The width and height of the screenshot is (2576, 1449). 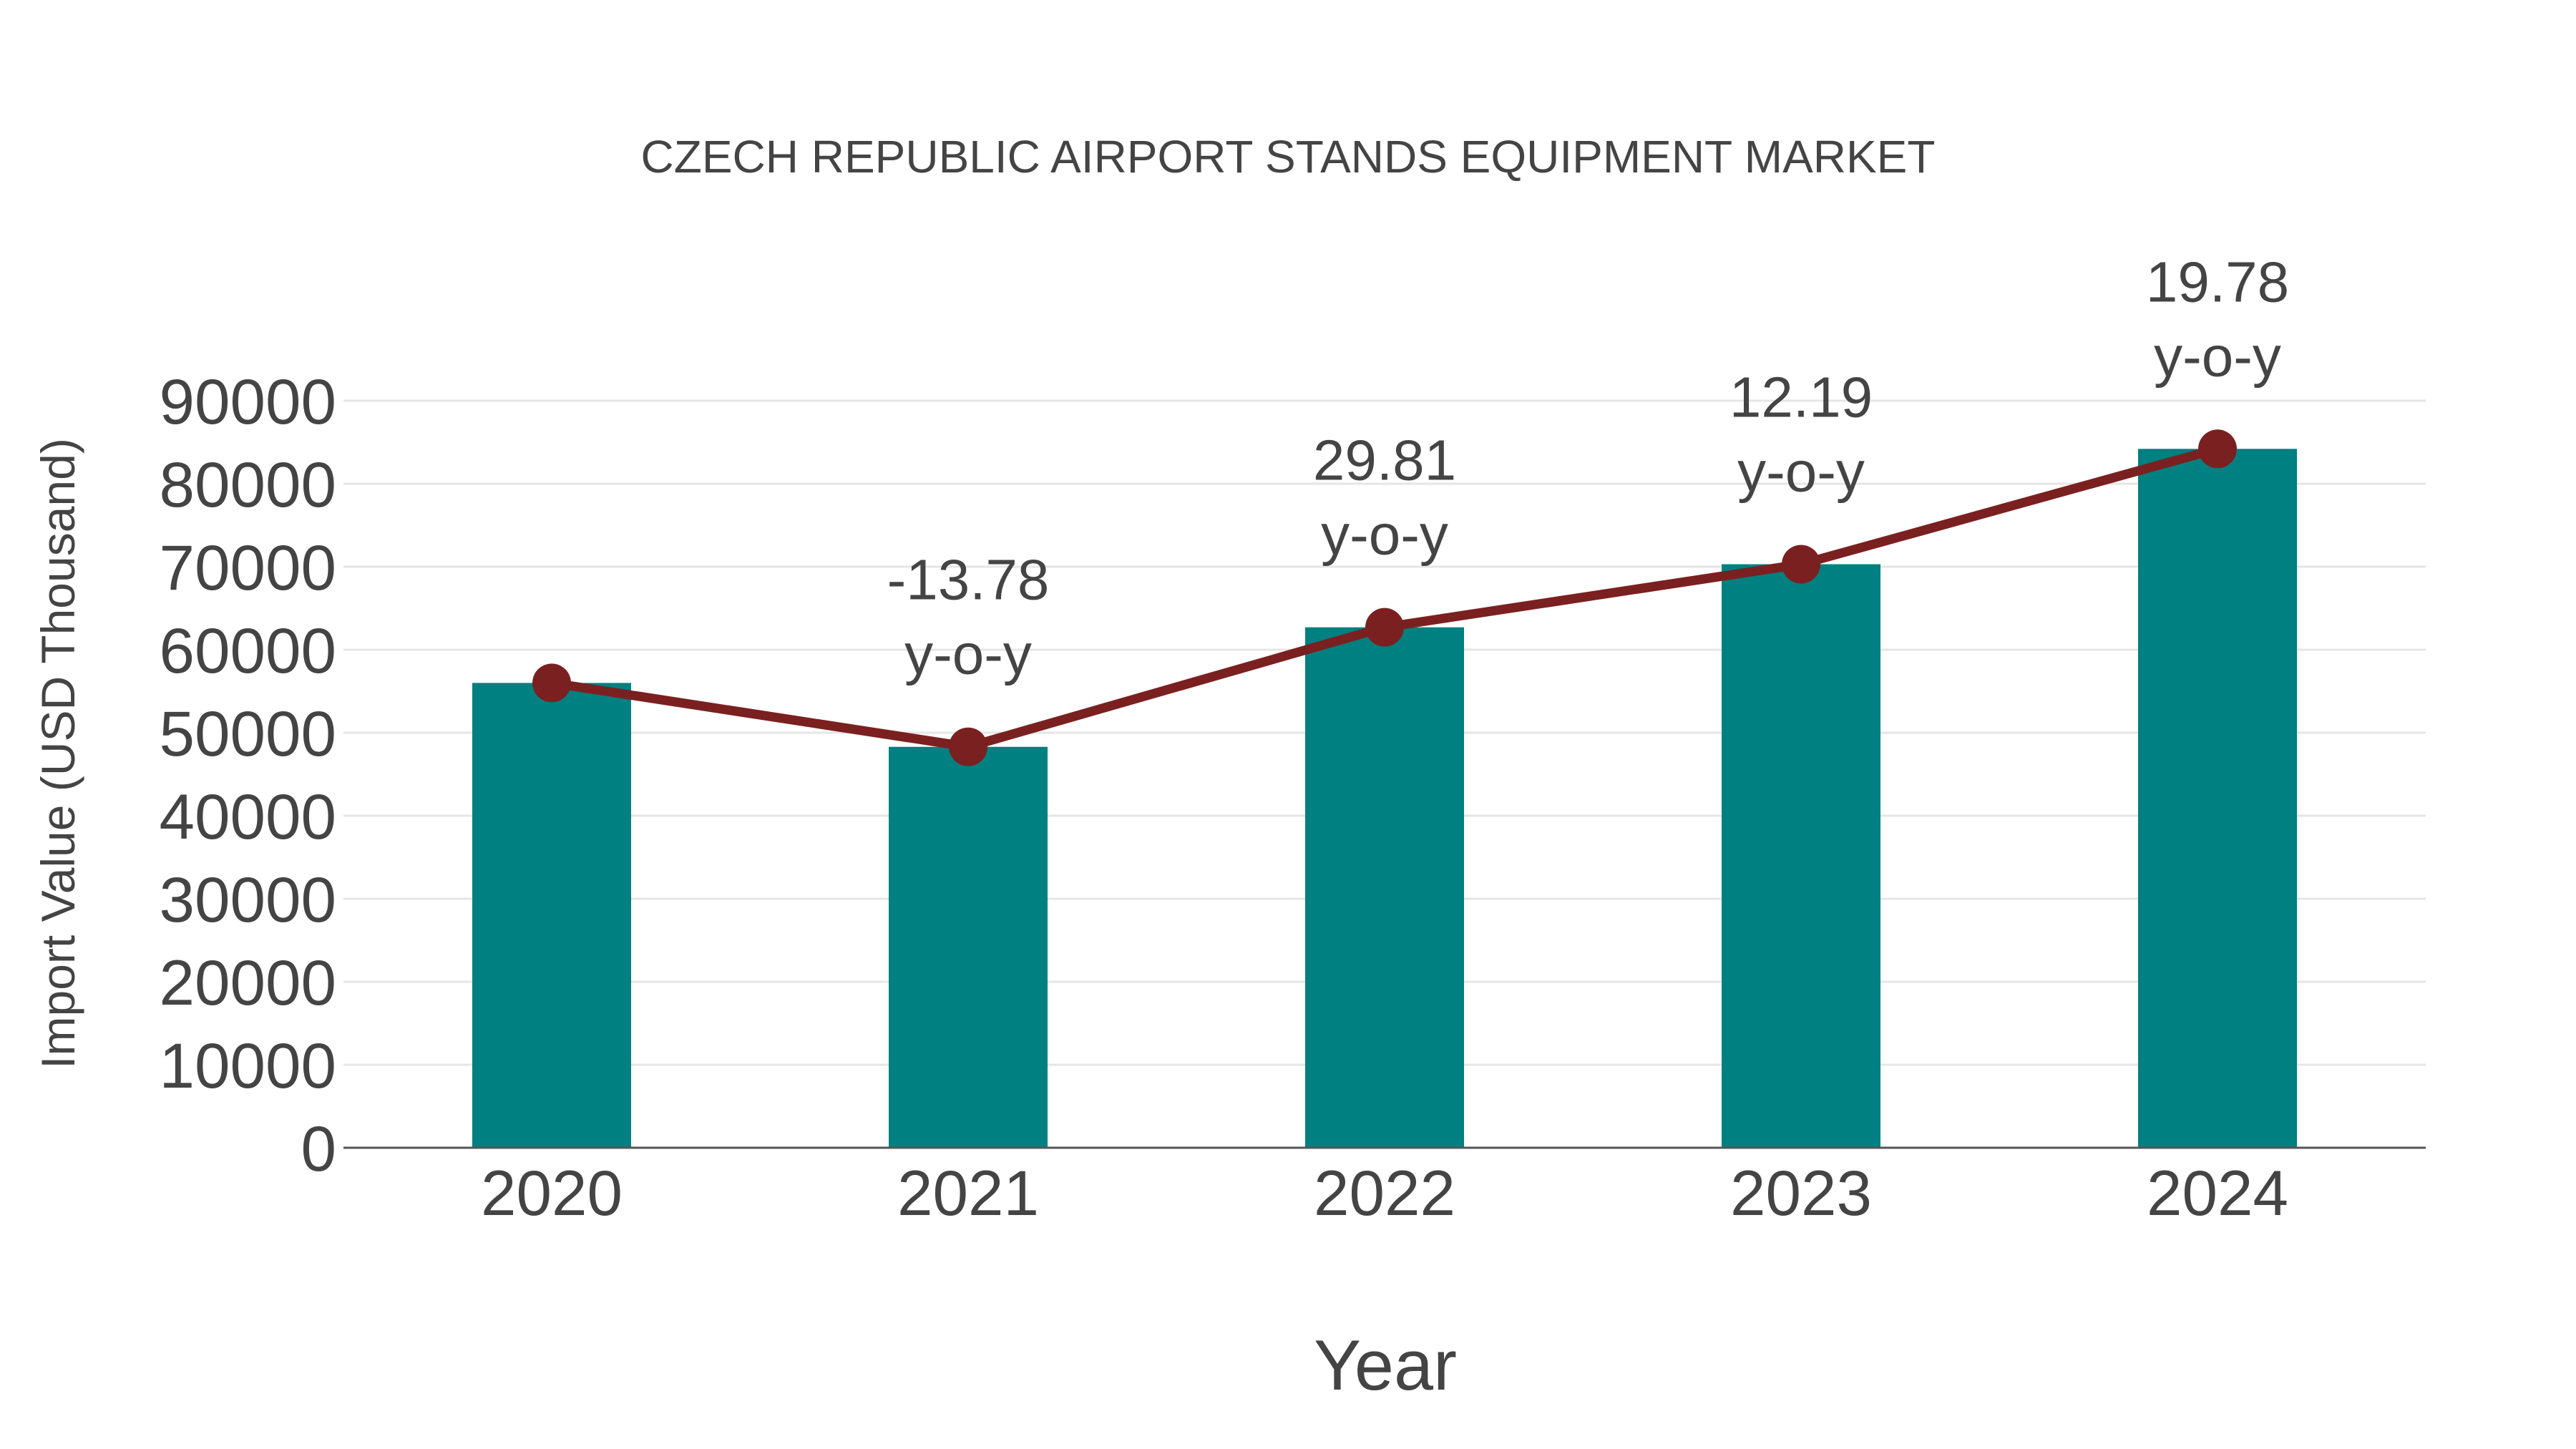 I want to click on yoy-value: 29.81, so click(x=1384, y=460).